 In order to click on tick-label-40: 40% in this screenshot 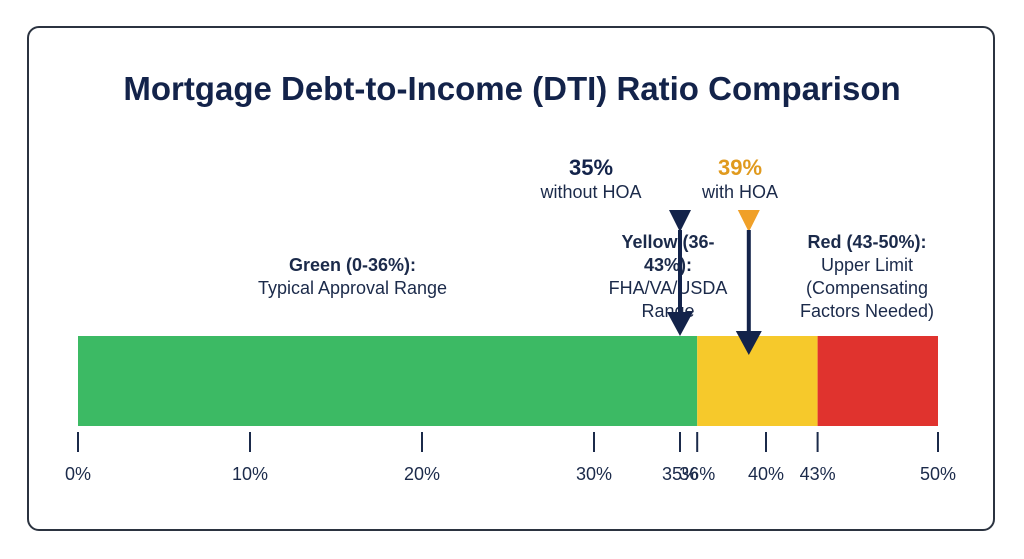, I will do `click(766, 474)`.